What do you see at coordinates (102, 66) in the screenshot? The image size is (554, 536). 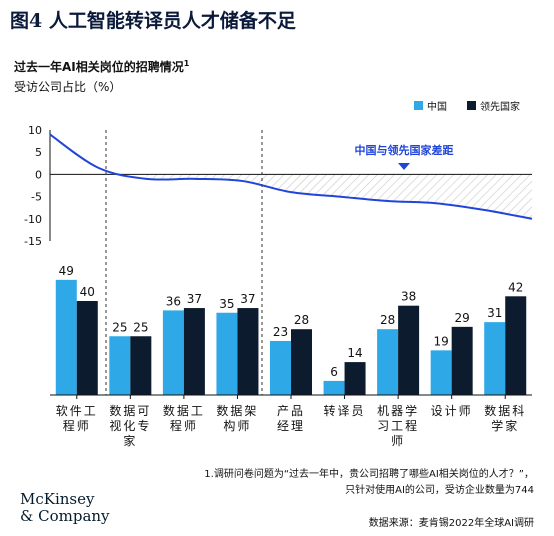 I see `chart-subtitle: 过去一年AI相关岗位的招聘情况1` at bounding box center [102, 66].